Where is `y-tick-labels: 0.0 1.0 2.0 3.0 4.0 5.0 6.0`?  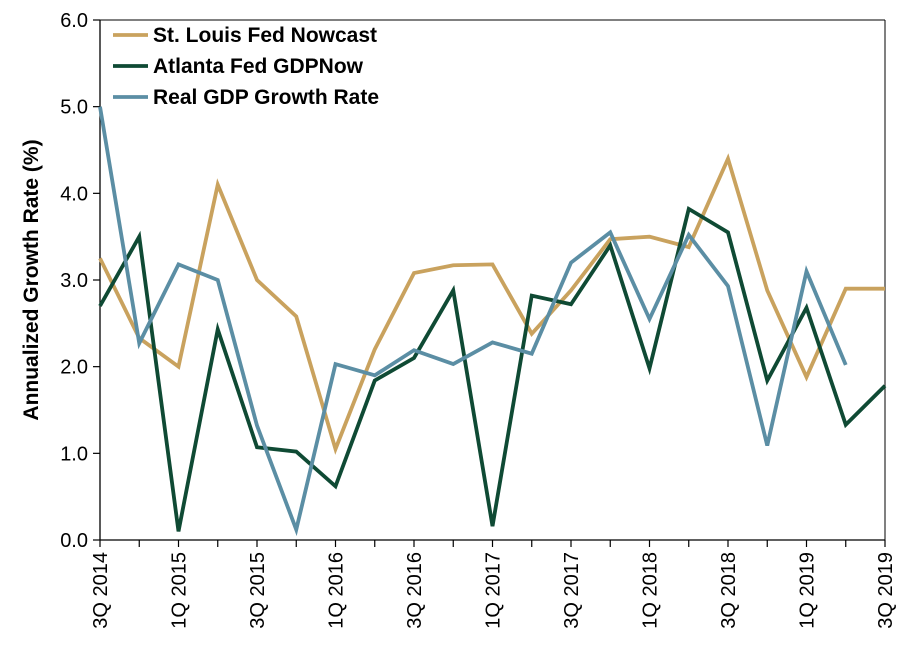 y-tick-labels: 0.0 1.0 2.0 3.0 4.0 5.0 6.0 is located at coordinates (74, 281).